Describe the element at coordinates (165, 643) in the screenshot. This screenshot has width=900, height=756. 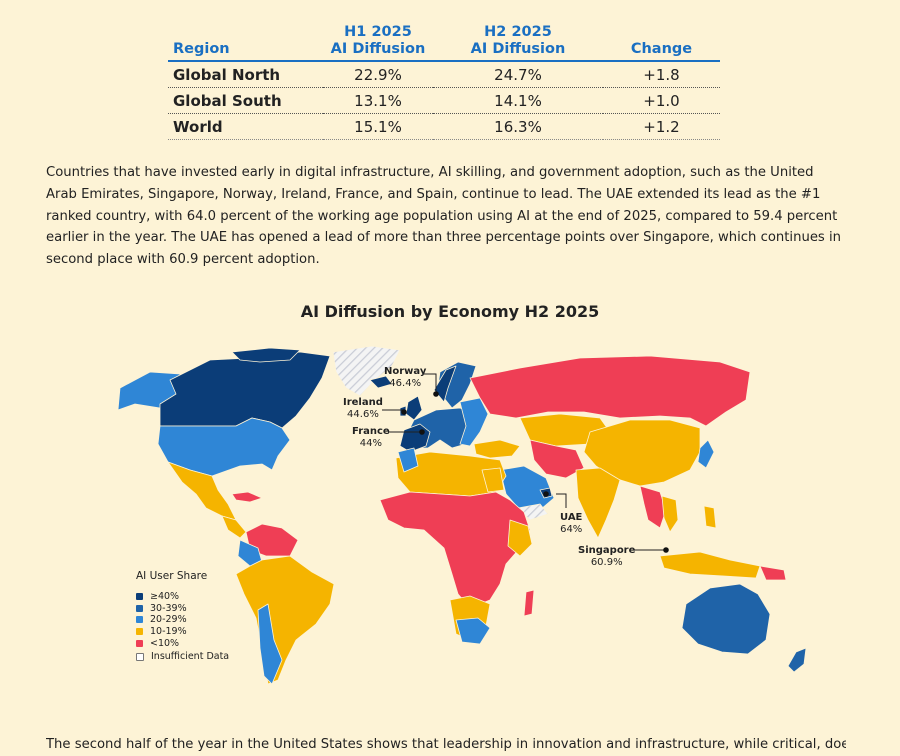
I see `legend-label: <10%` at that location.